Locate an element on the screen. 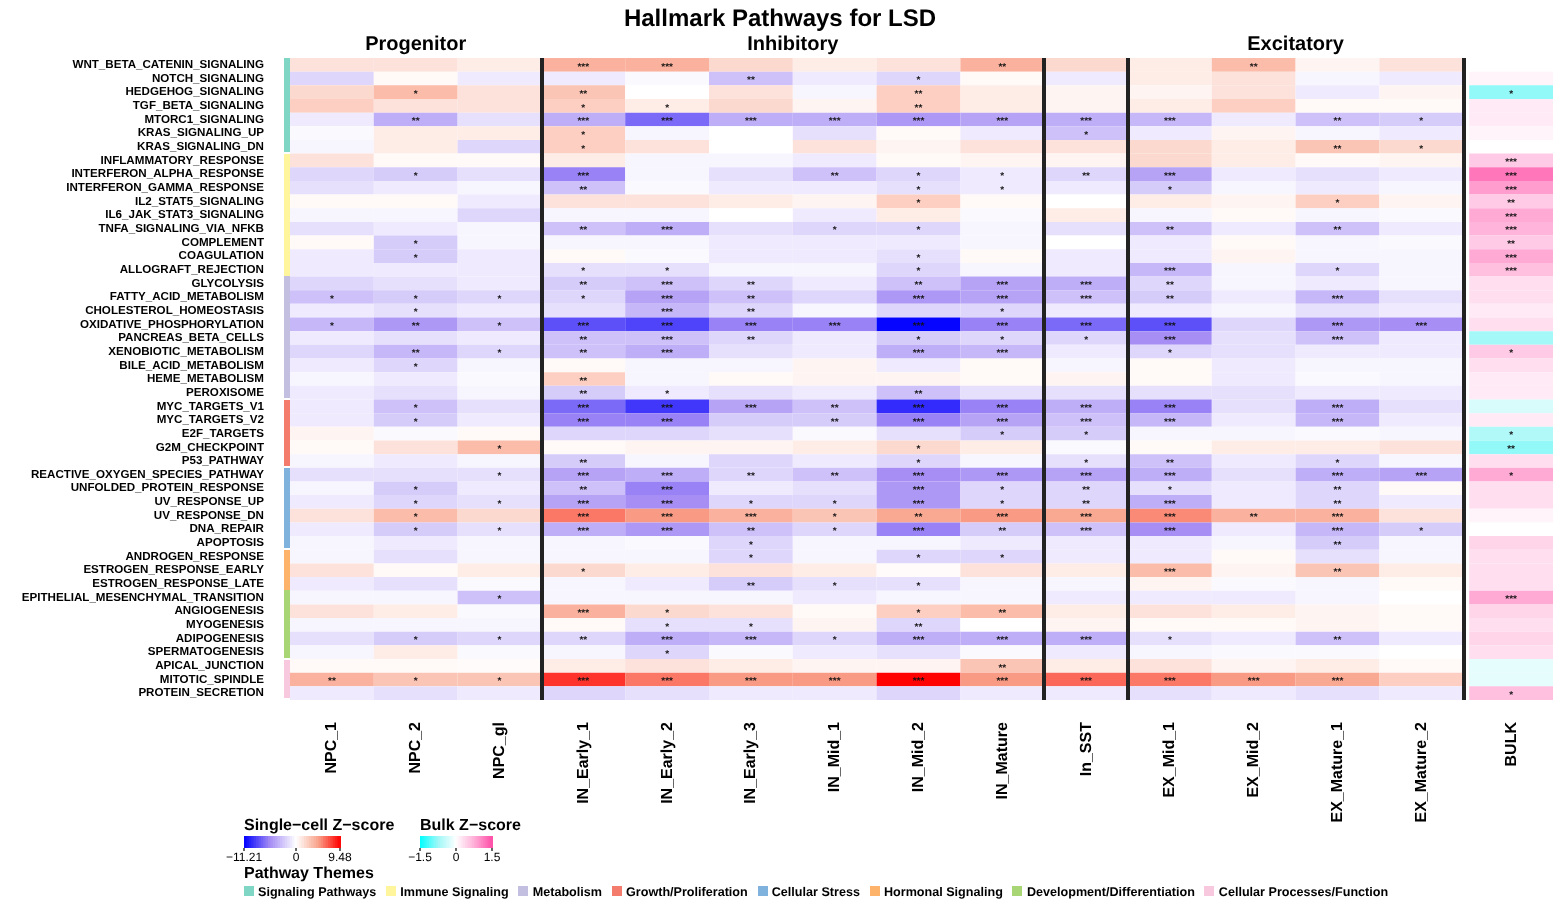 The image size is (1560, 910). legend-title: Pathway Themes is located at coordinates (309, 873).